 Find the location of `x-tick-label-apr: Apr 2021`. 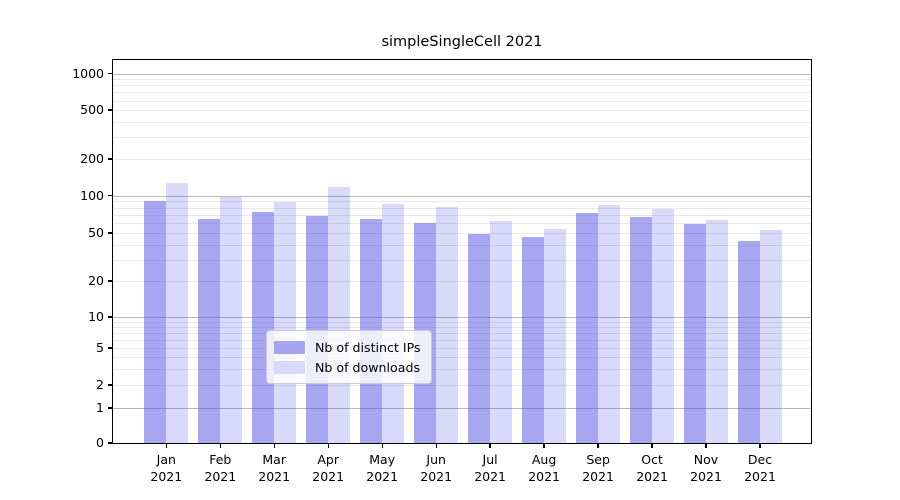

x-tick-label-apr: Apr 2021 is located at coordinates (328, 468).